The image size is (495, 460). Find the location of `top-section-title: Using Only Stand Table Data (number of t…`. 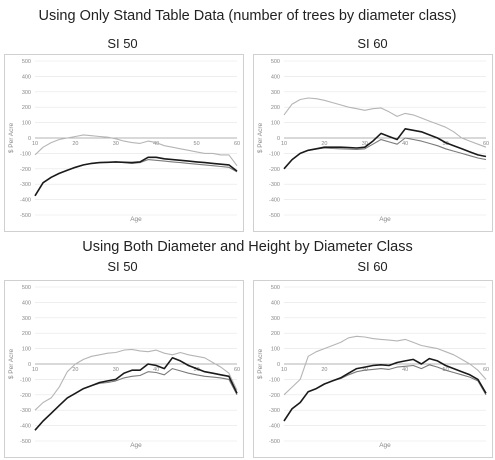

top-section-title: Using Only Stand Table Data (number of t… is located at coordinates (247, 16).